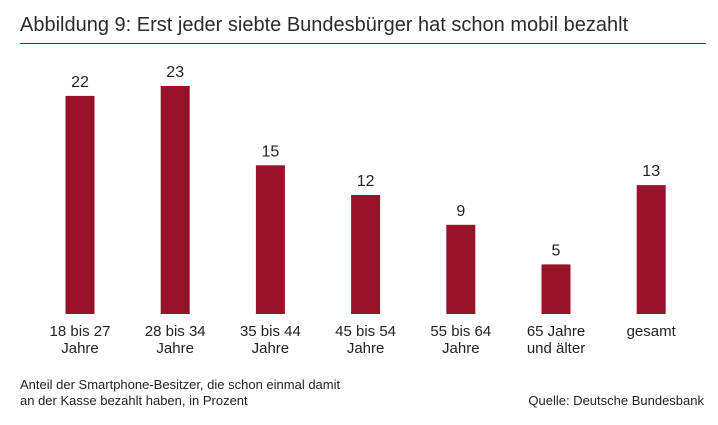 This screenshot has width=718, height=425. What do you see at coordinates (80, 82) in the screenshot?
I see `data-label-0: 22` at bounding box center [80, 82].